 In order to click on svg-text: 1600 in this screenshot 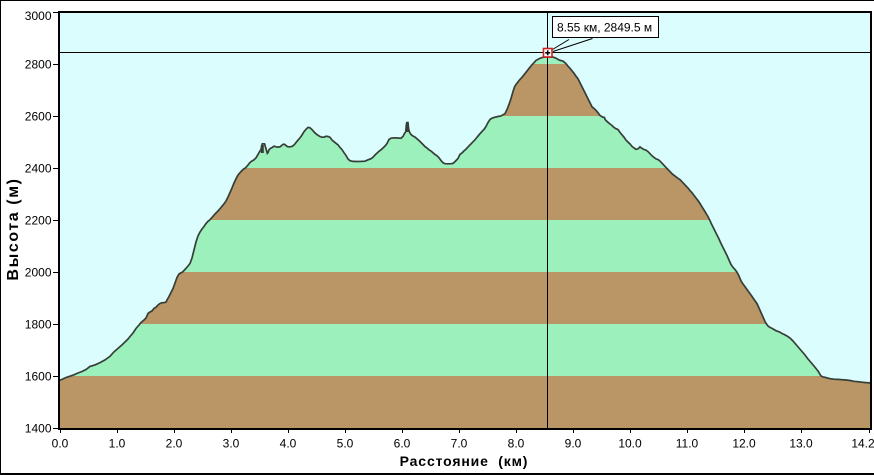, I will do `click(38, 376)`.